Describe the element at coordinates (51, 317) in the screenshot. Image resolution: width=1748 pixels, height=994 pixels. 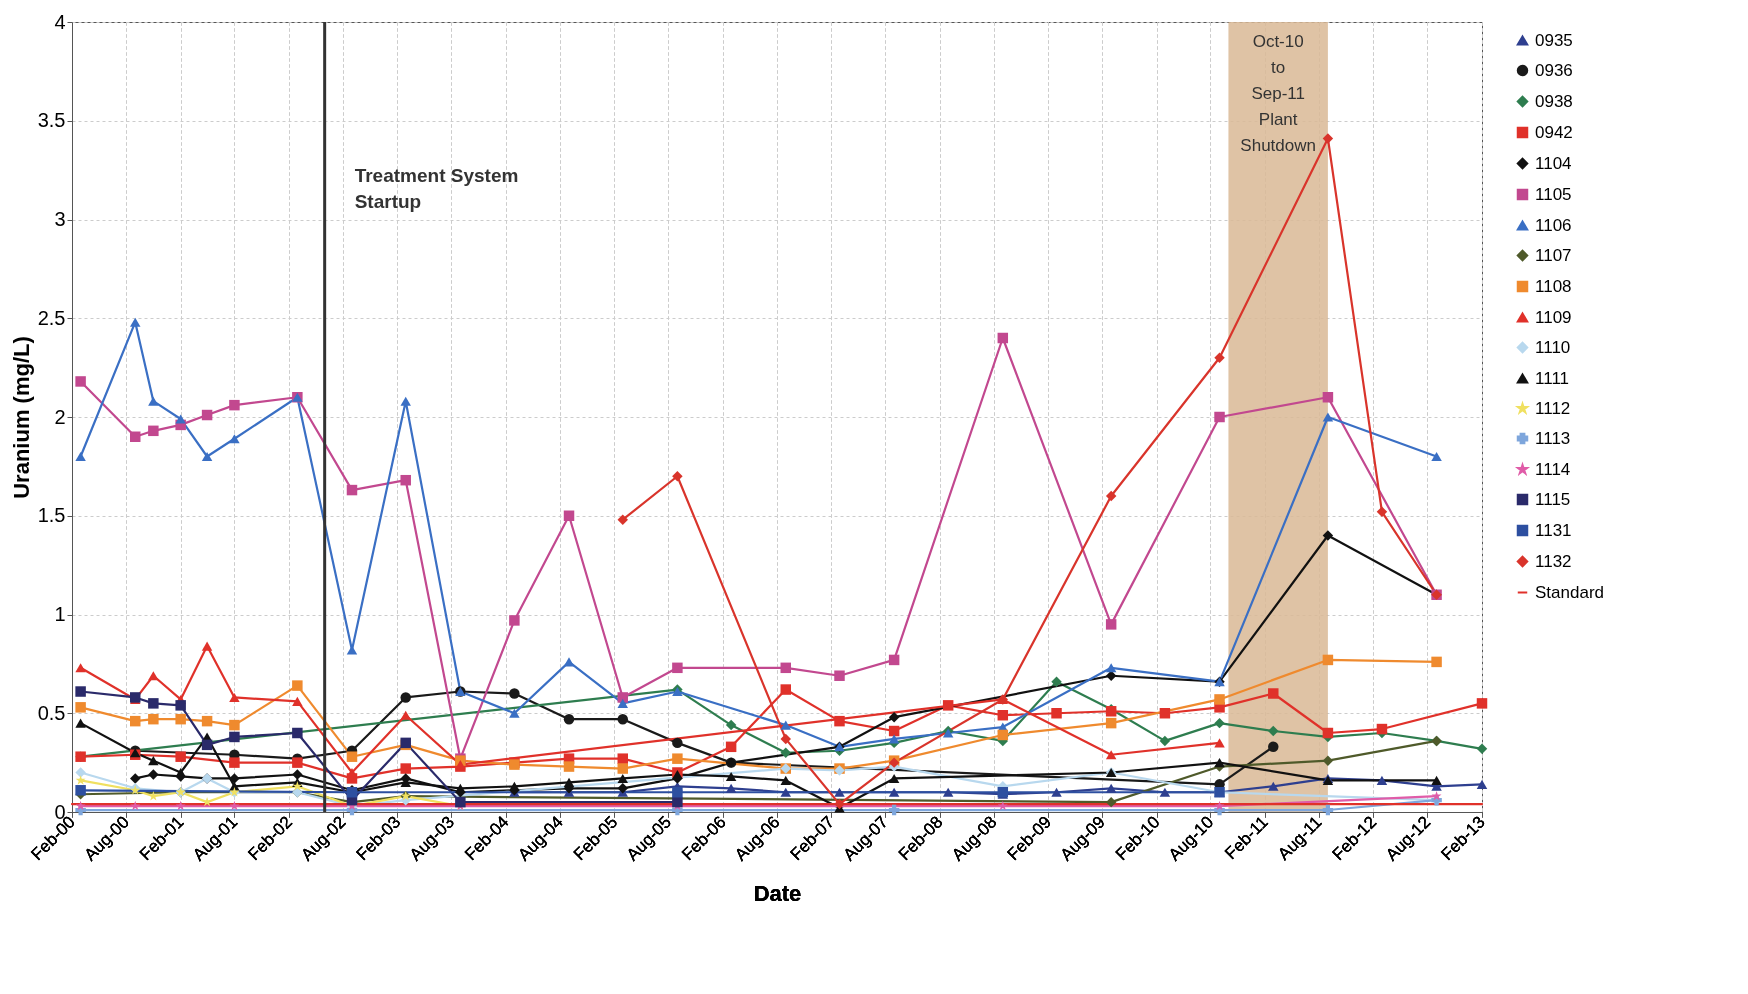
I see `y-tick-label: 2.5` at that location.